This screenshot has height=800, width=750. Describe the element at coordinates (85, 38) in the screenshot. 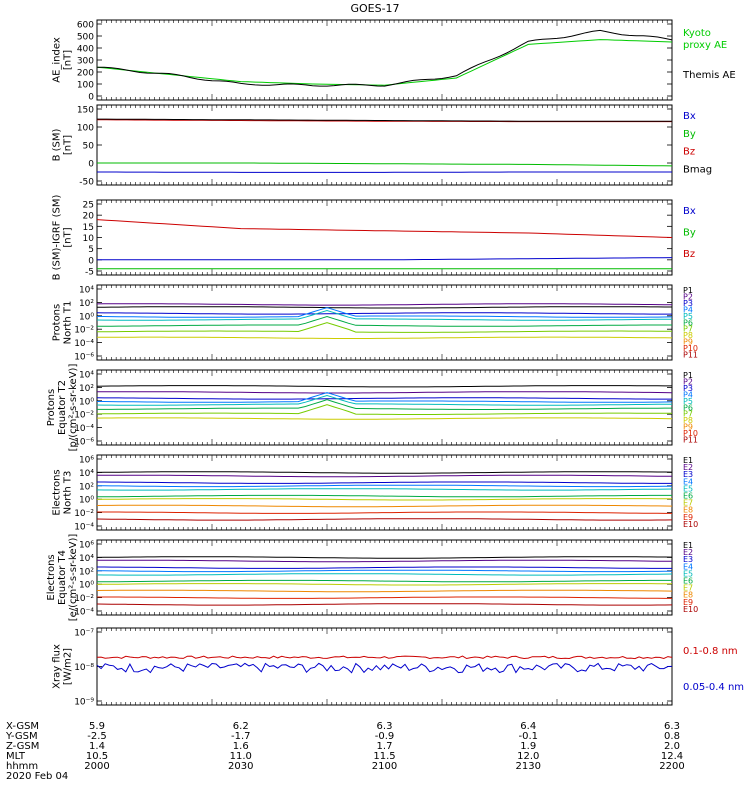

I see `y-tick-label: 500` at that location.